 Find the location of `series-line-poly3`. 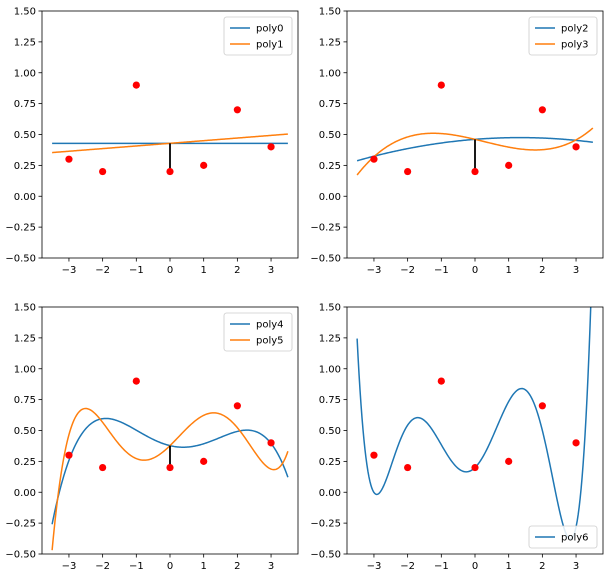

series-line-poly3 is located at coordinates (475, 151).